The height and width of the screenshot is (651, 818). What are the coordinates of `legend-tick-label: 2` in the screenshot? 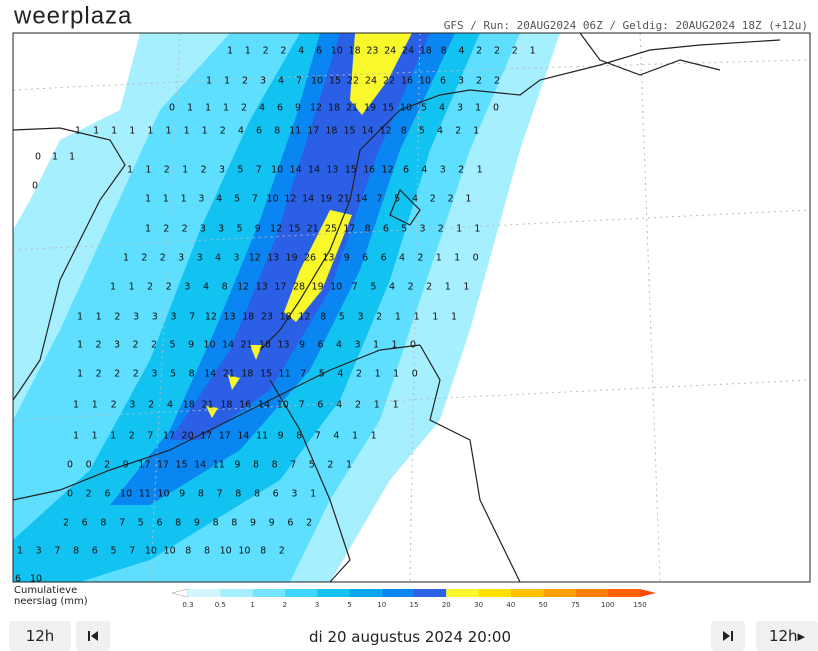 It's located at (285, 605).